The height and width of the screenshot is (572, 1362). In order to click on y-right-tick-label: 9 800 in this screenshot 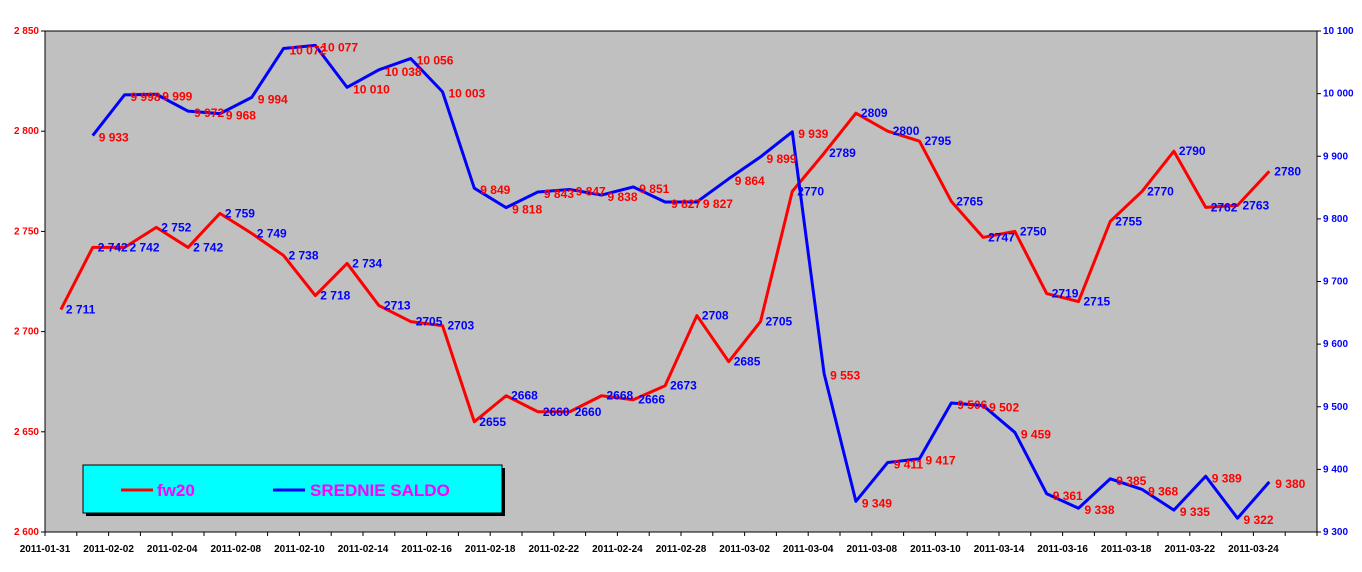, I will do `click(1335, 219)`.